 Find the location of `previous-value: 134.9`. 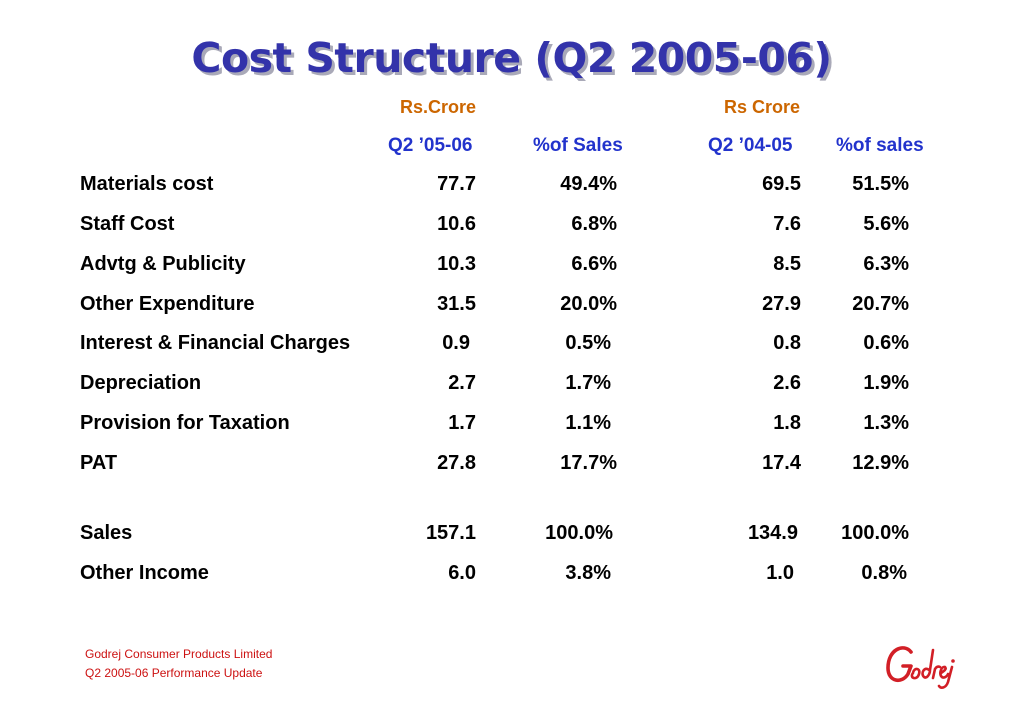

previous-value: 134.9 is located at coordinates (772, 533).